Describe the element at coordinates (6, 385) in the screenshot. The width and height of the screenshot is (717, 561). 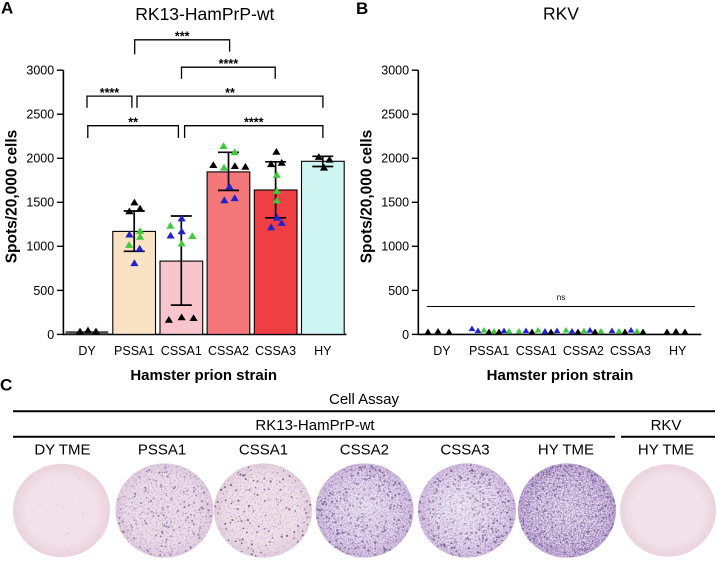
I see `svg-text: C` at that location.